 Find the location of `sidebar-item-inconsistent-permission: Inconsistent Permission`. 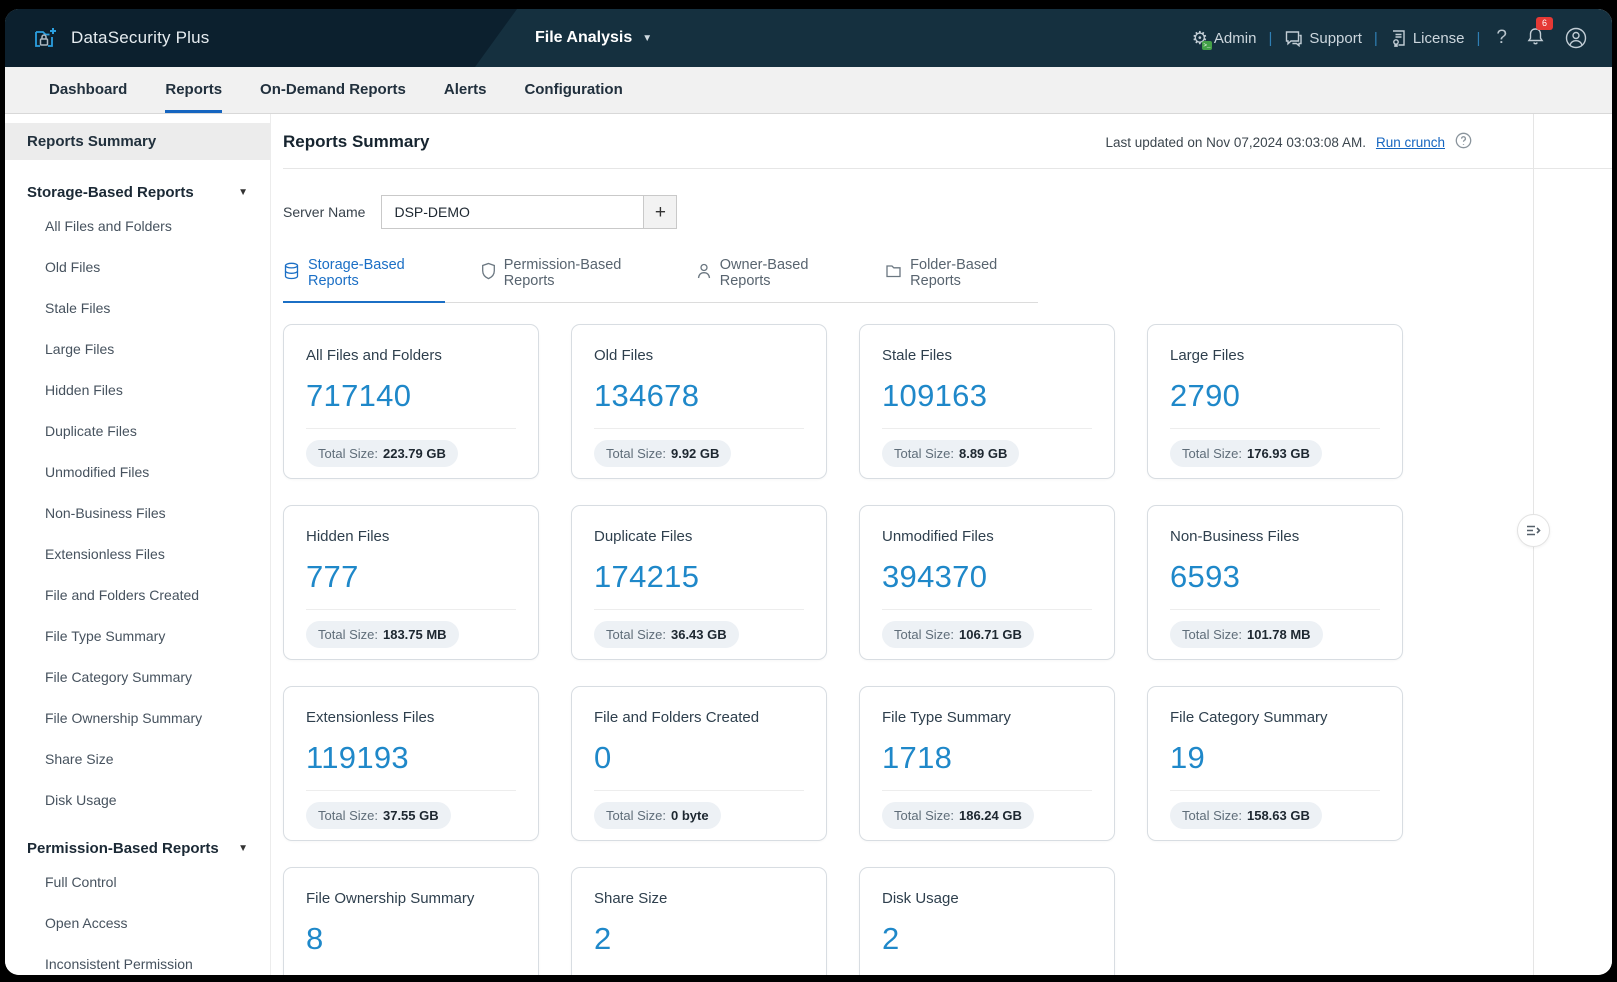

sidebar-item-inconsistent-permission: Inconsistent Permission is located at coordinates (119, 964).